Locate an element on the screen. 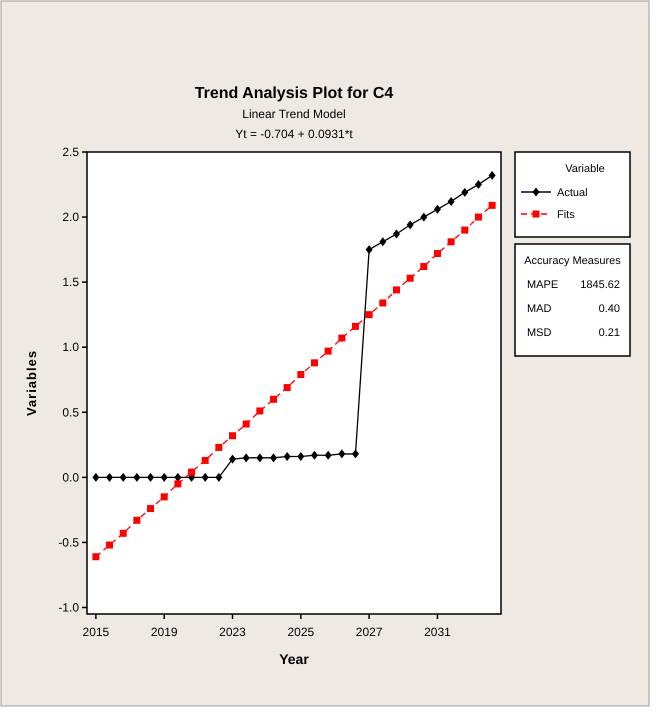 This screenshot has width=658, height=715. y-tick-label: 2.5 is located at coordinates (71, 152).